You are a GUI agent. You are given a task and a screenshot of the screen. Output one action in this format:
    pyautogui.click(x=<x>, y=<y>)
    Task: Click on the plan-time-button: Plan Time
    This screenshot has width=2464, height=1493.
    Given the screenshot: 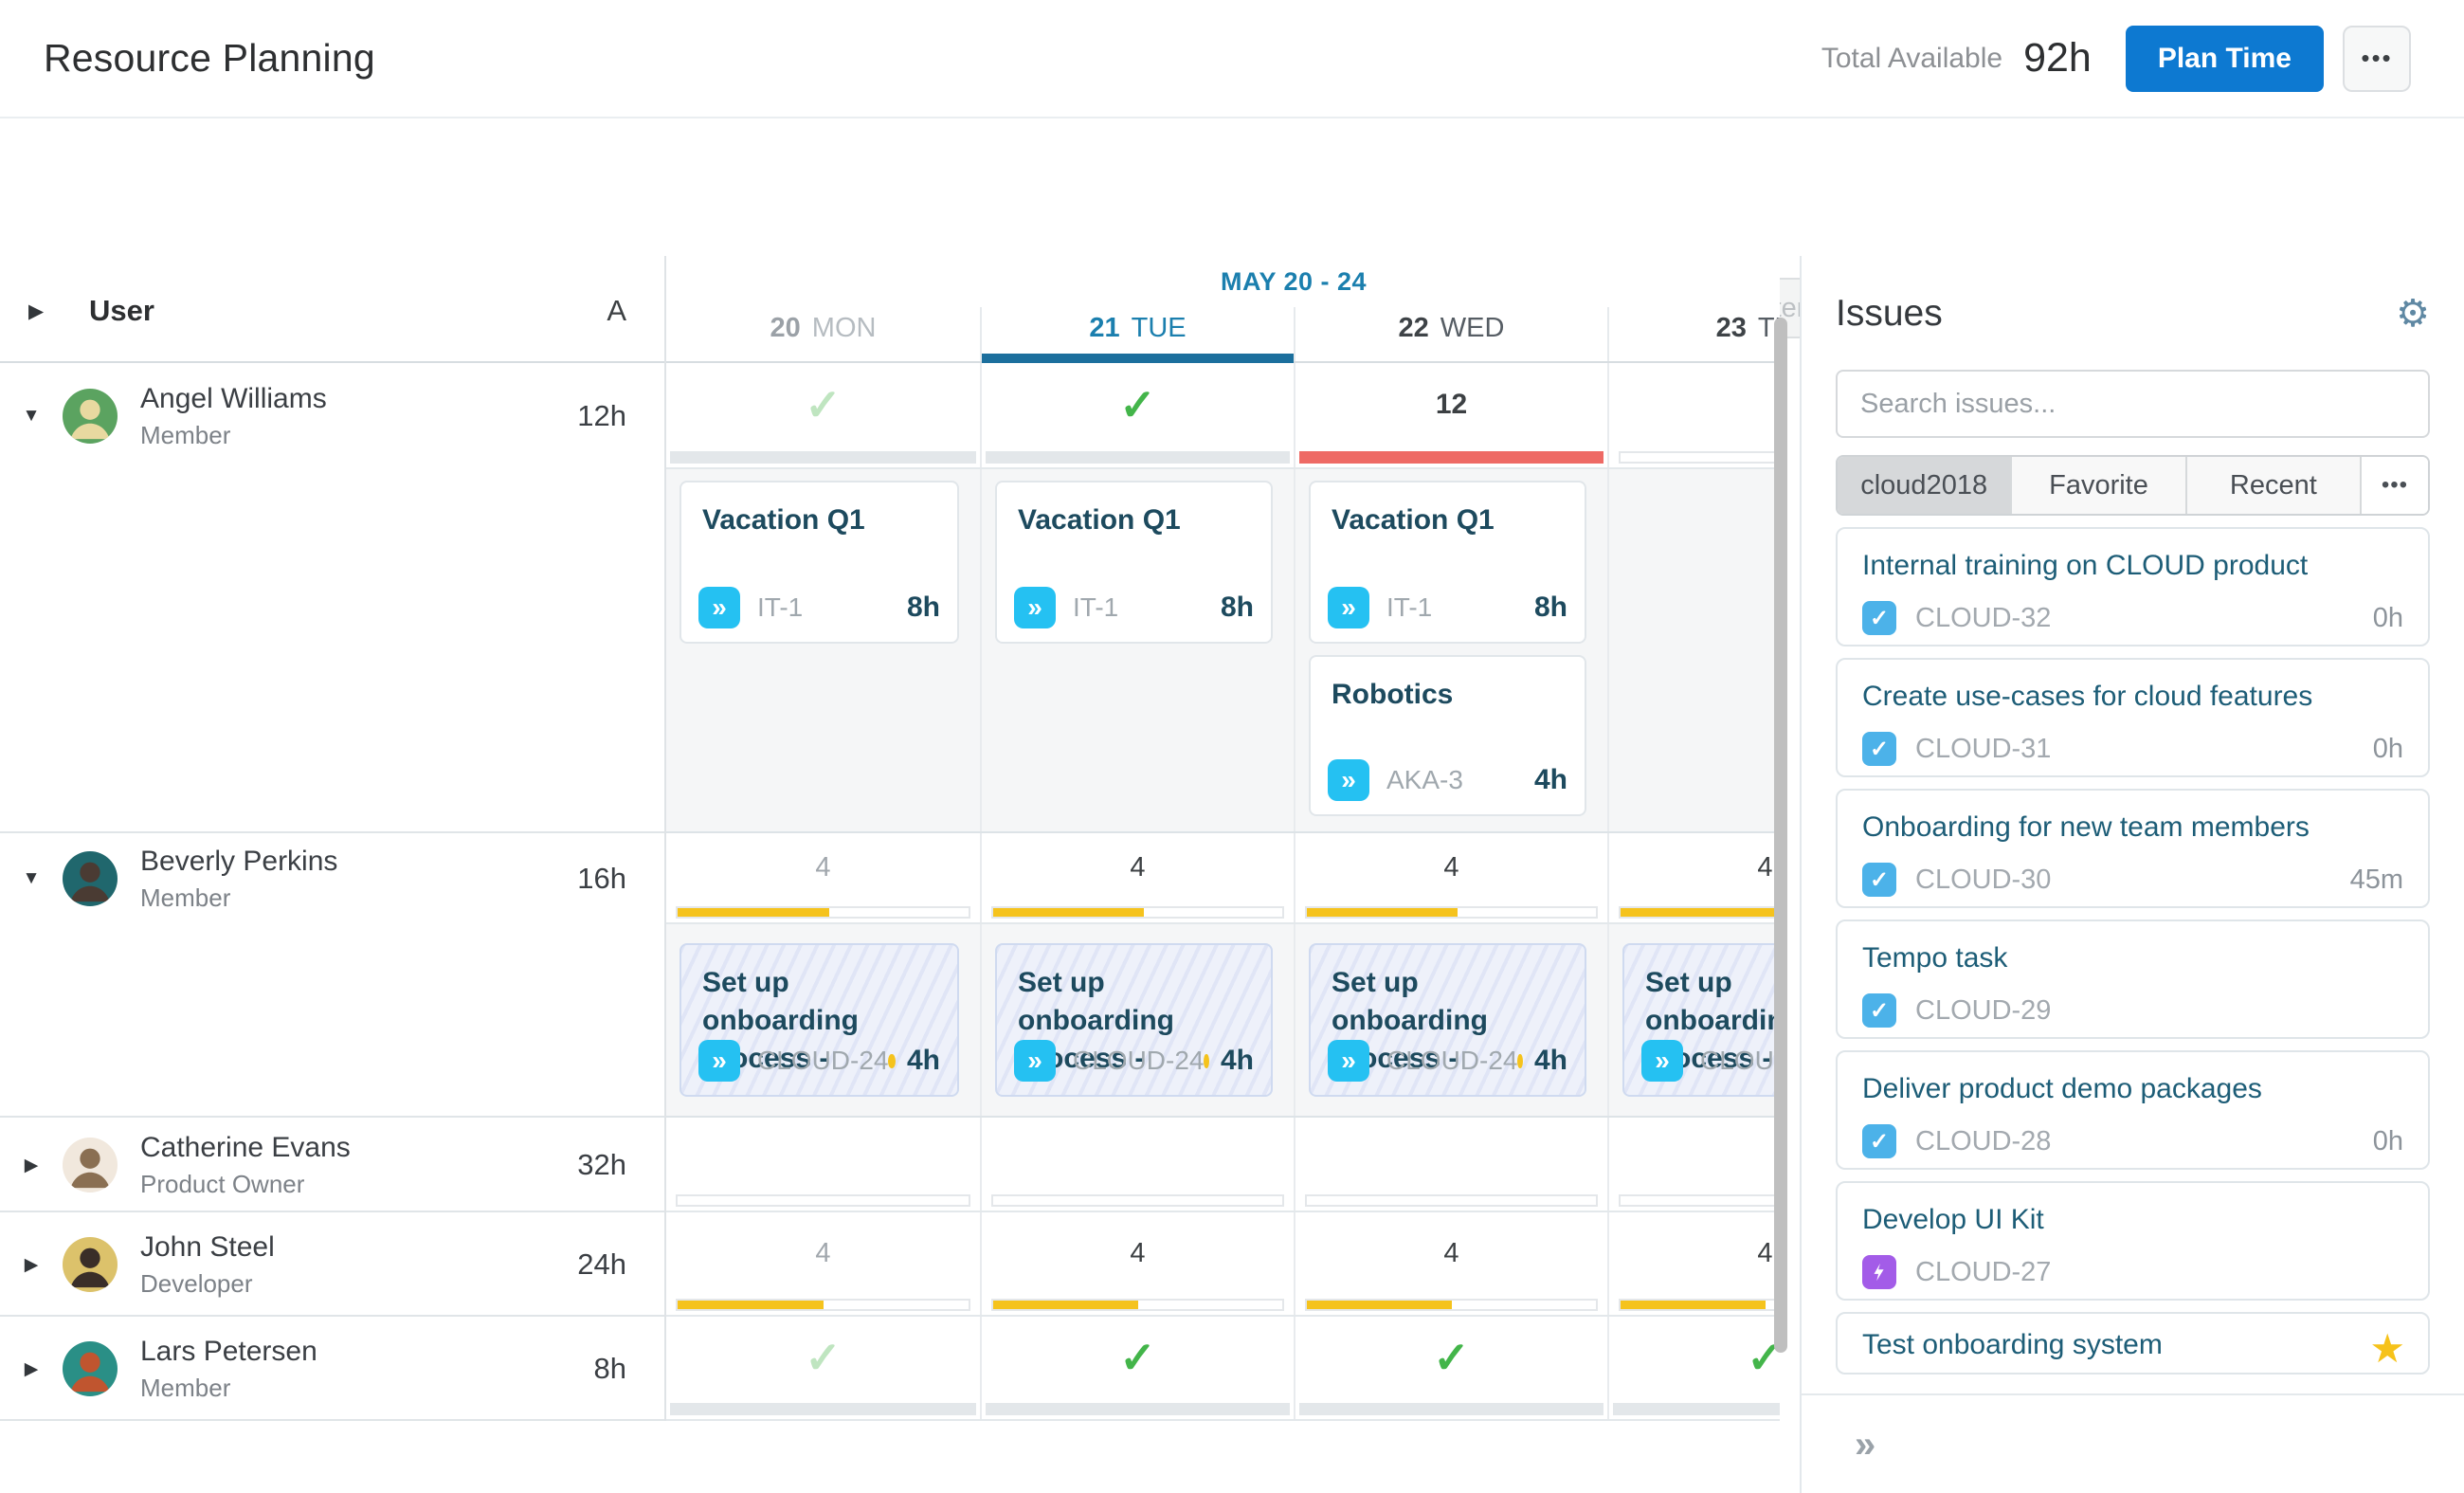 What is the action you would take?
    pyautogui.click(x=2224, y=59)
    